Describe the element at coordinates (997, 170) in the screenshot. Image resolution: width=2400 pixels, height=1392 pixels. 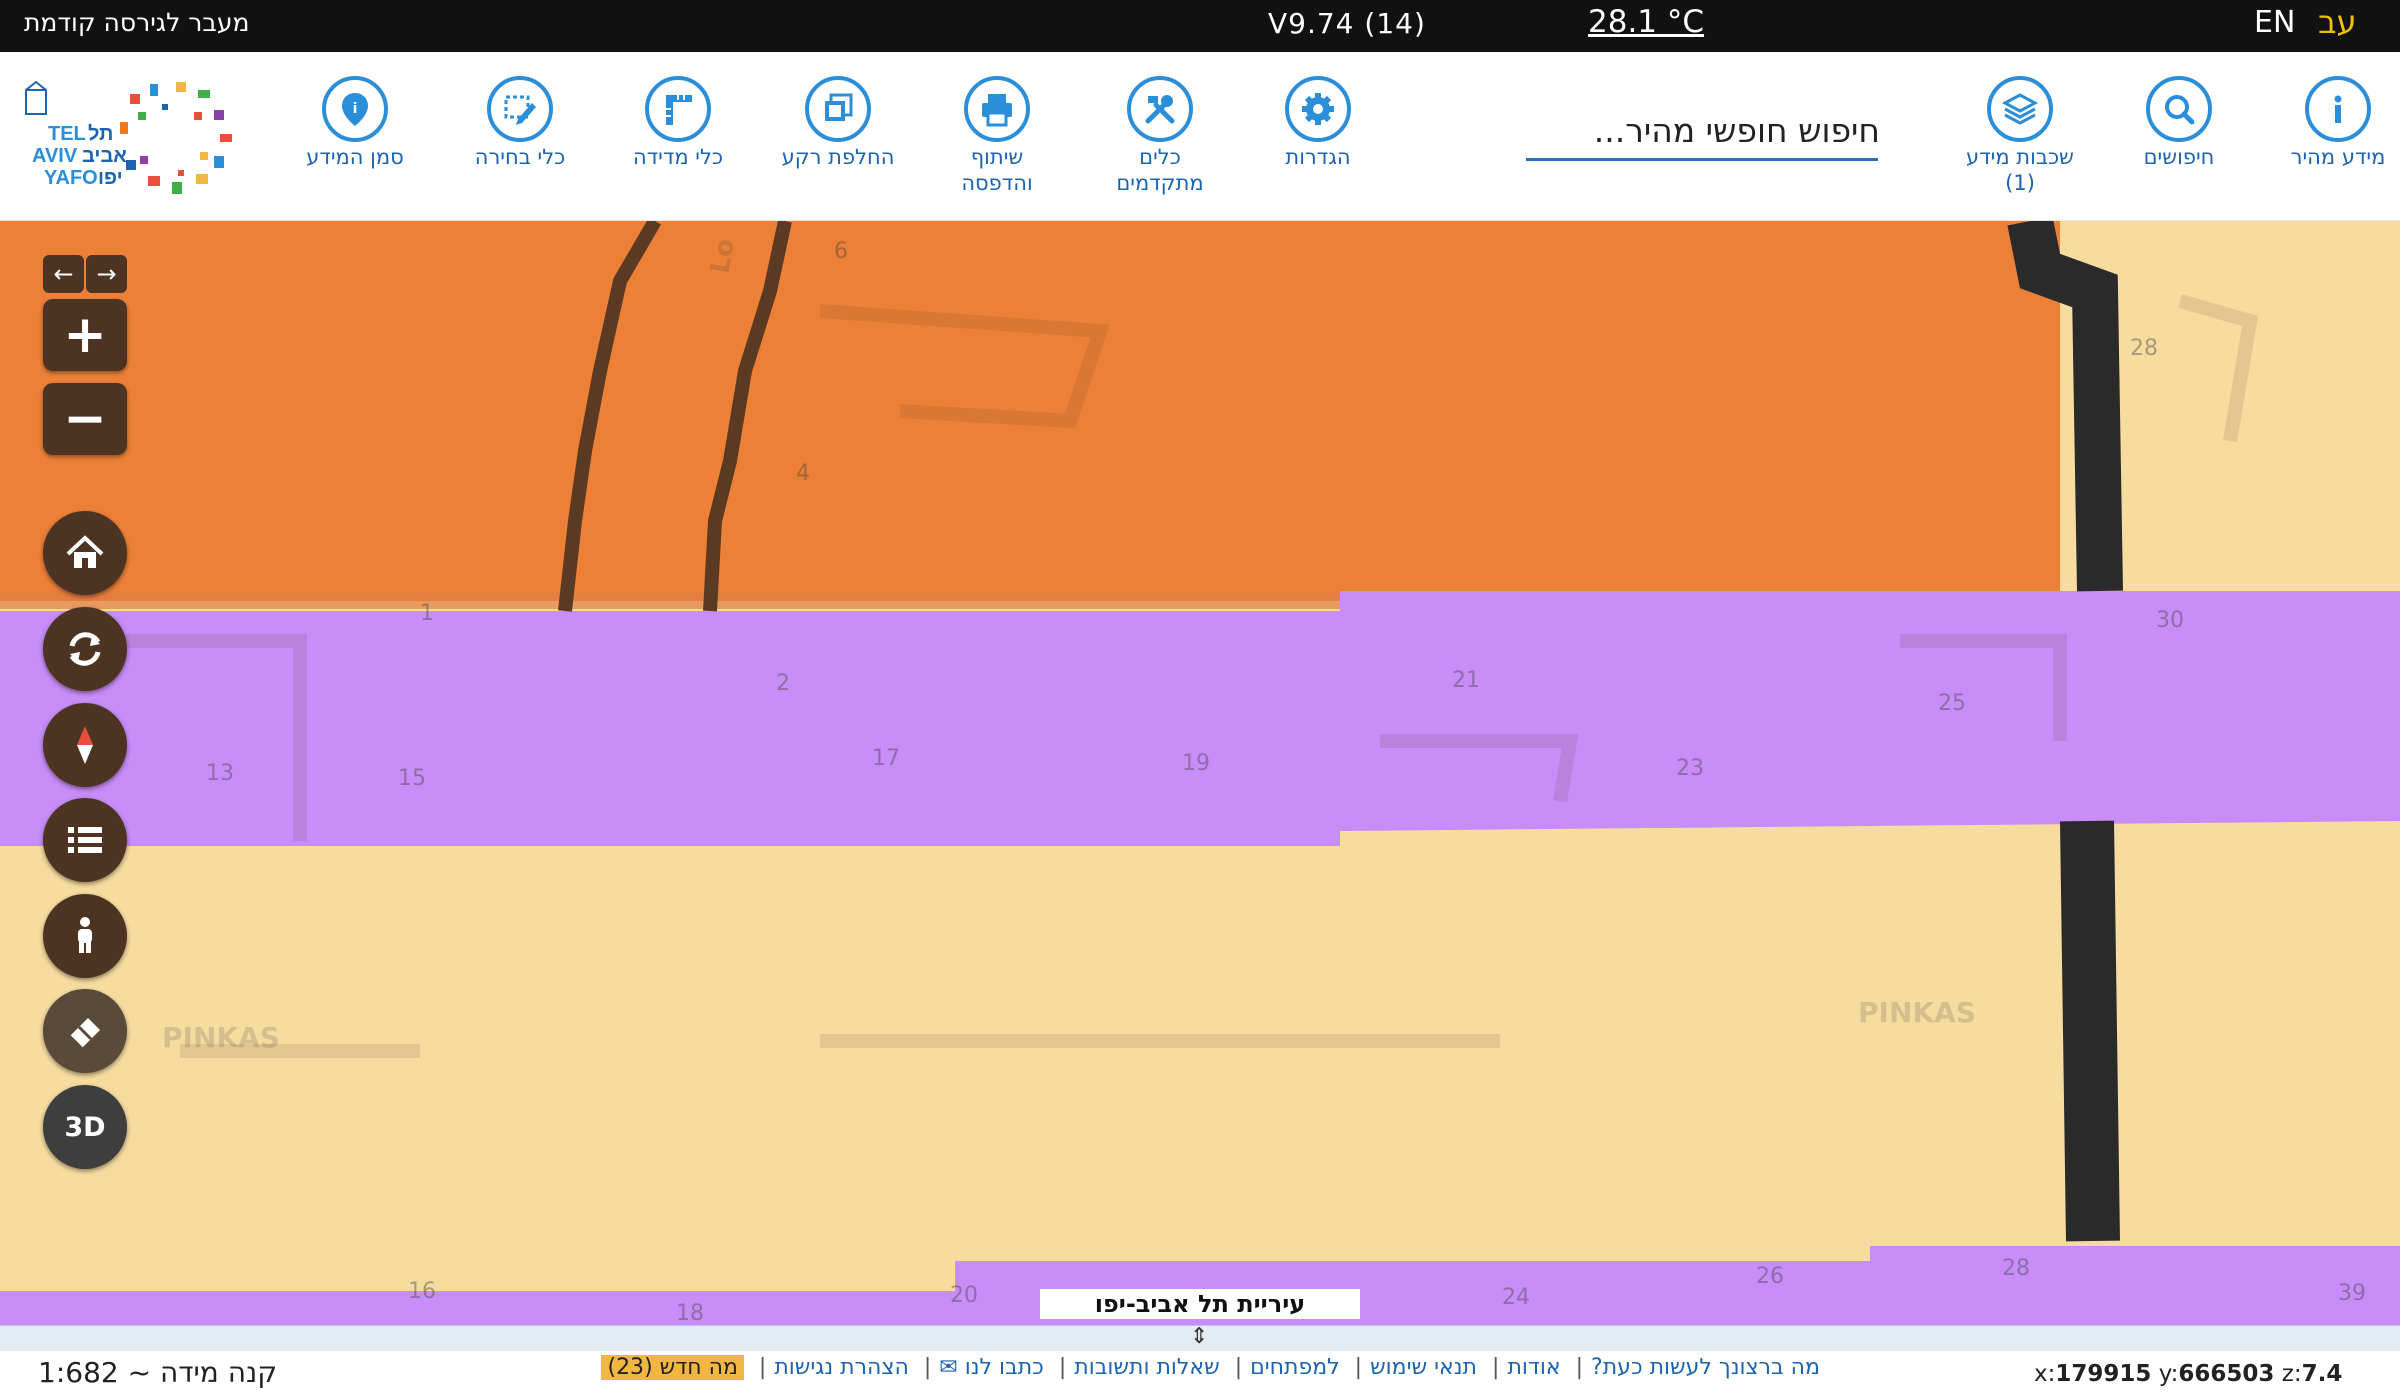
I see `share-print-label: שיתוף והדפסה` at that location.